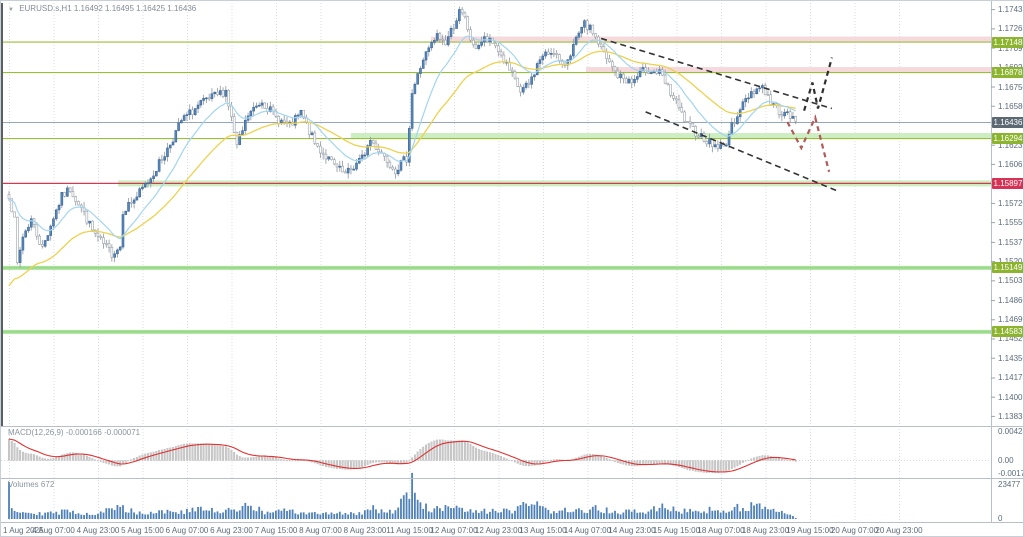 This screenshot has width=1024, height=537. I want to click on channel-upper-trendline, so click(716, 73).